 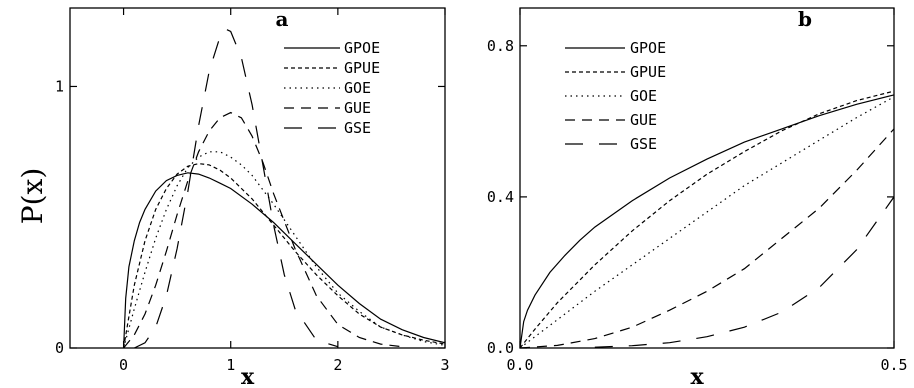 I want to click on x-tick-label: 1, so click(x=230, y=365).